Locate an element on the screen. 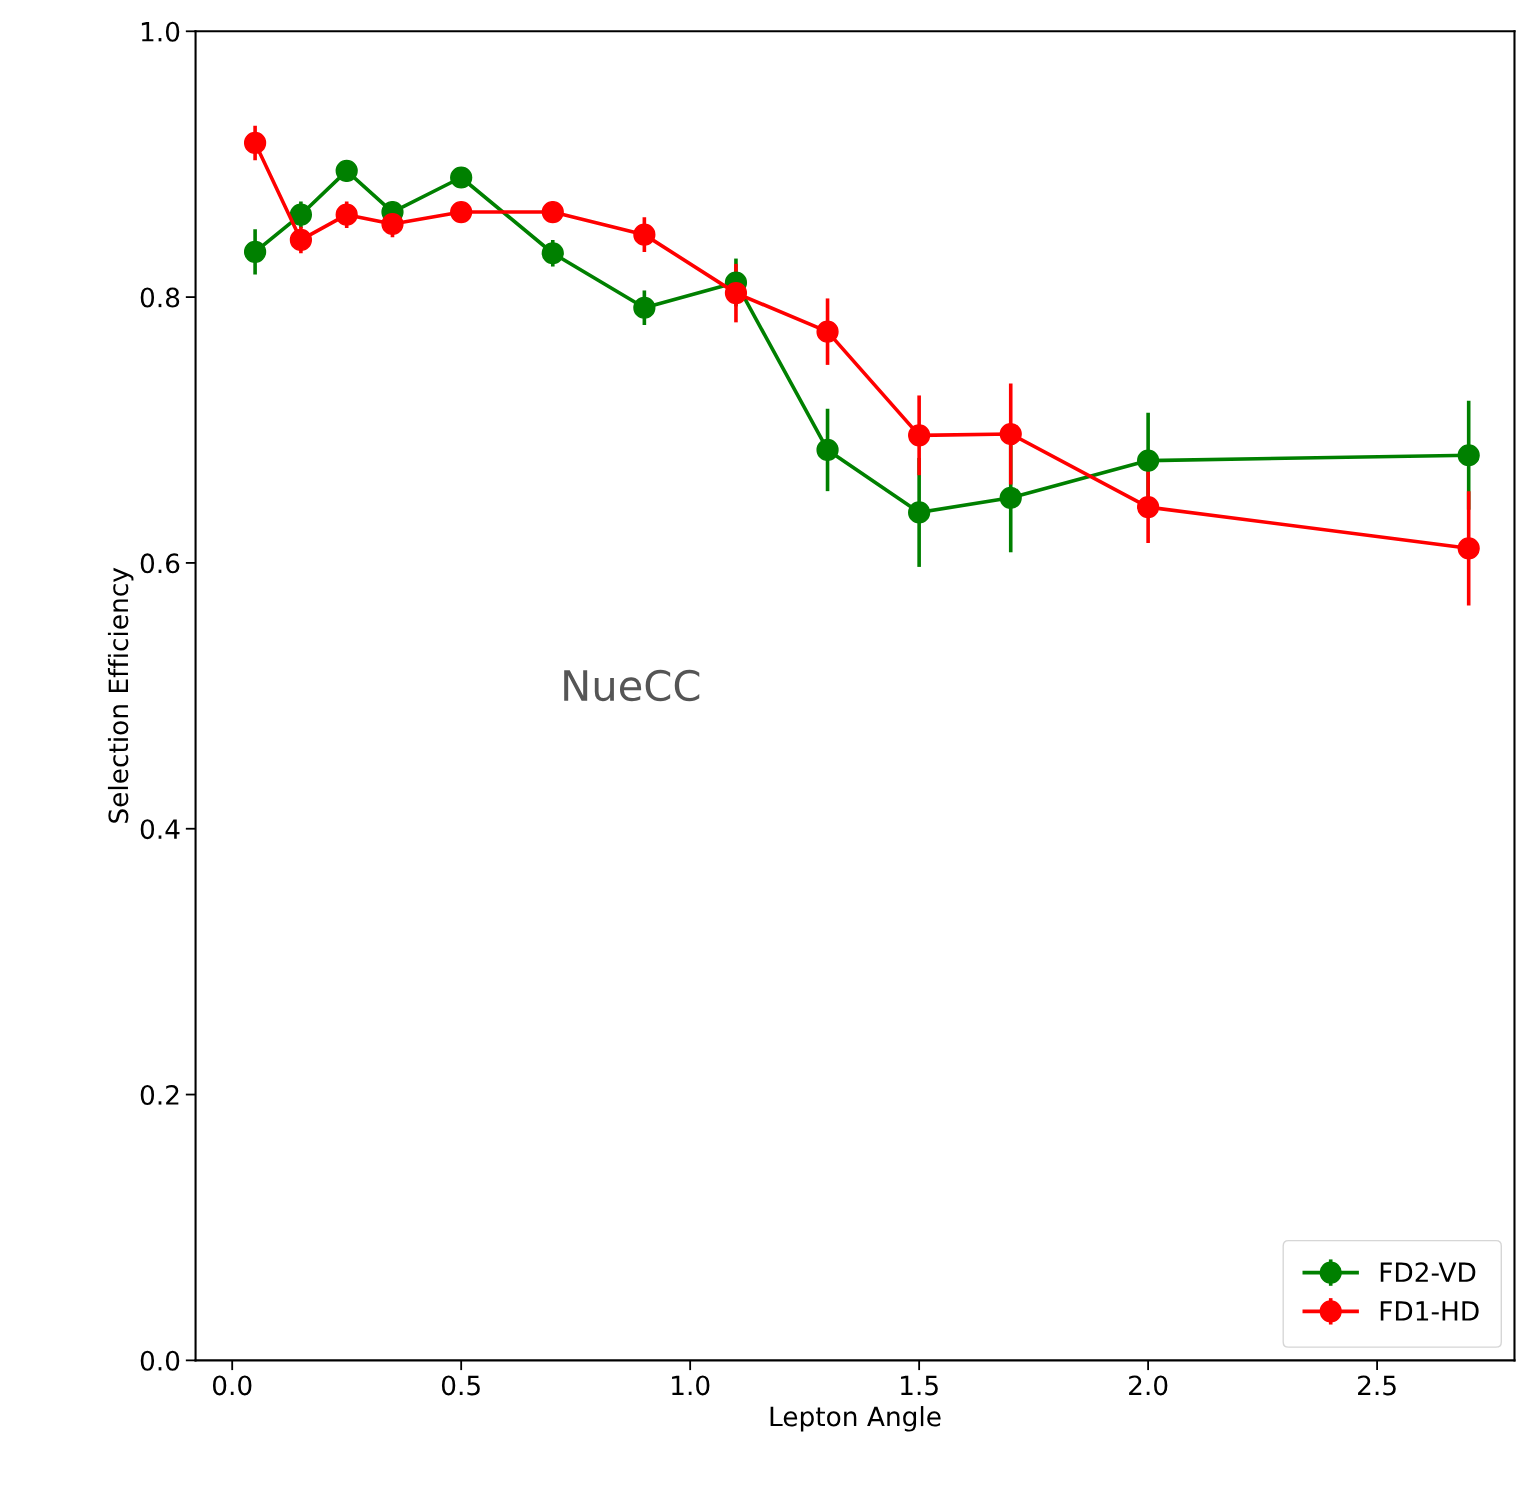 Image resolution: width=1516 pixels, height=1490 pixels. x-tick-label: 2.5 is located at coordinates (1377, 1385).